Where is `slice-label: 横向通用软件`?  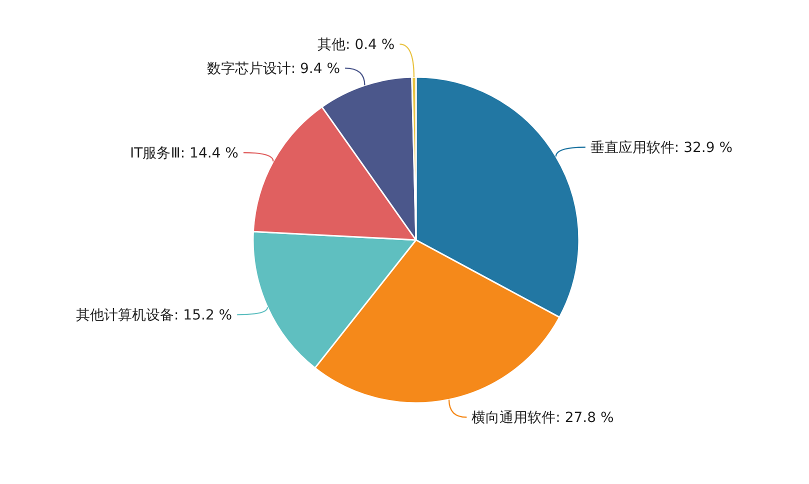
slice-label: 横向通用软件 is located at coordinates (514, 418).